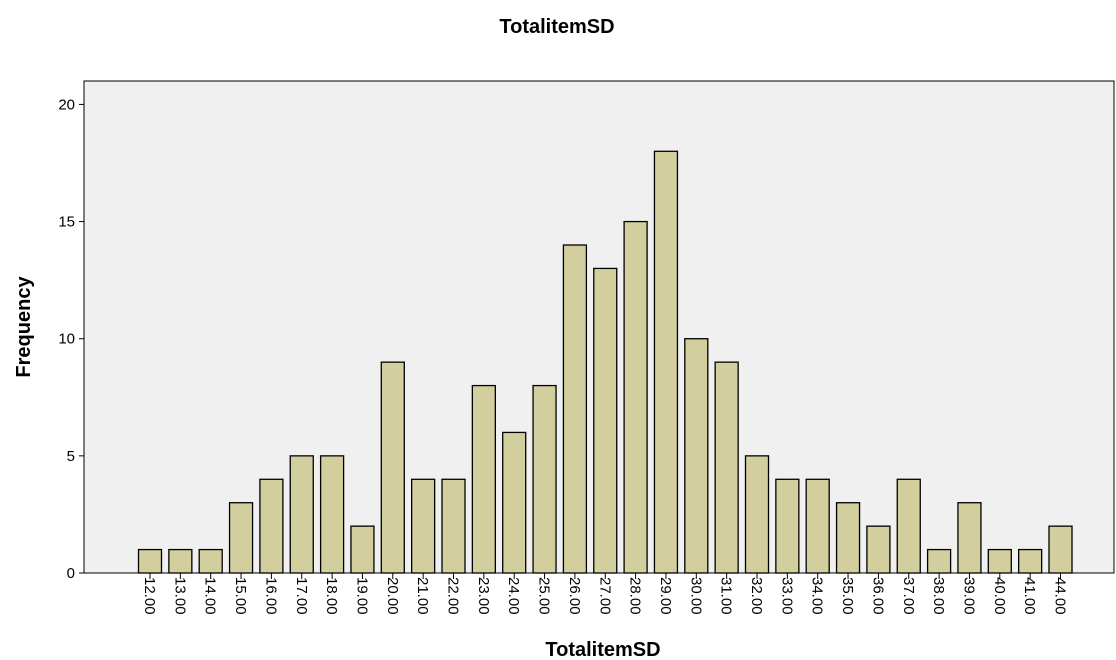 Image resolution: width=1116 pixels, height=660 pixels. What do you see at coordinates (361, 596) in the screenshot?
I see `x-tick-label: 19.00` at bounding box center [361, 596].